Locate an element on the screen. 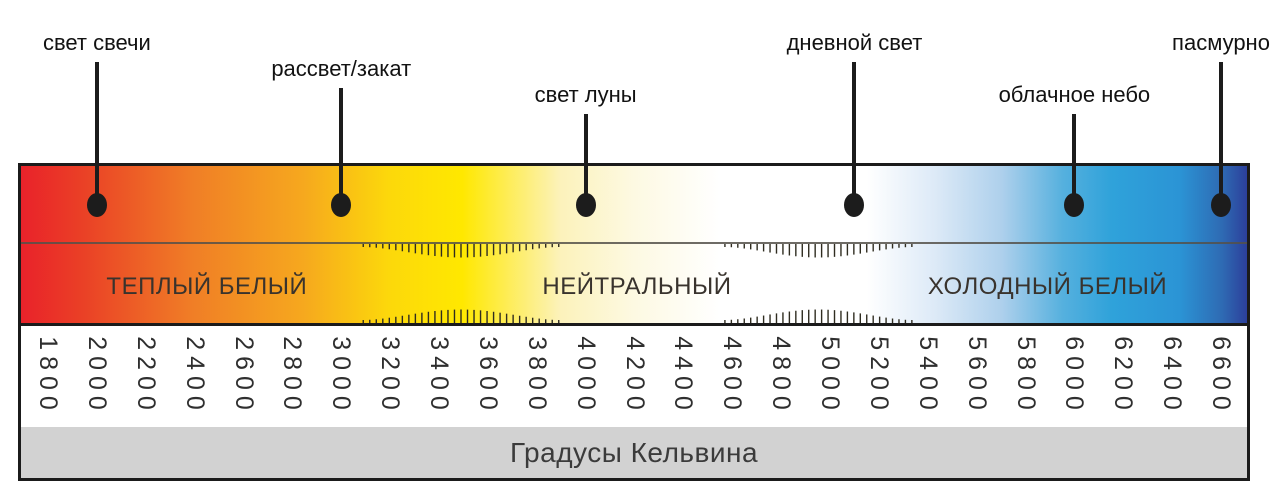  kelvin-number: 6400 is located at coordinates (1172, 376).